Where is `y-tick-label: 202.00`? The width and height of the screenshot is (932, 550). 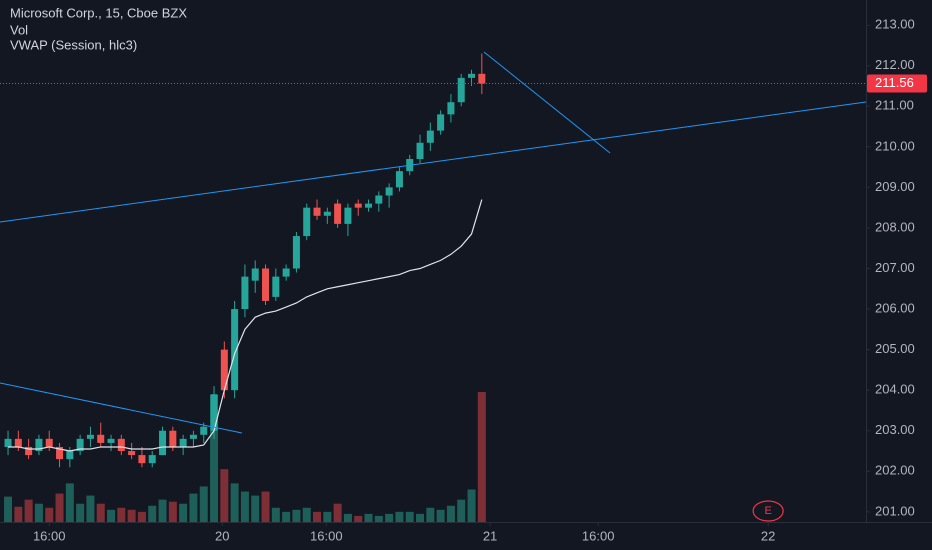
y-tick-label: 202.00 is located at coordinates (895, 470).